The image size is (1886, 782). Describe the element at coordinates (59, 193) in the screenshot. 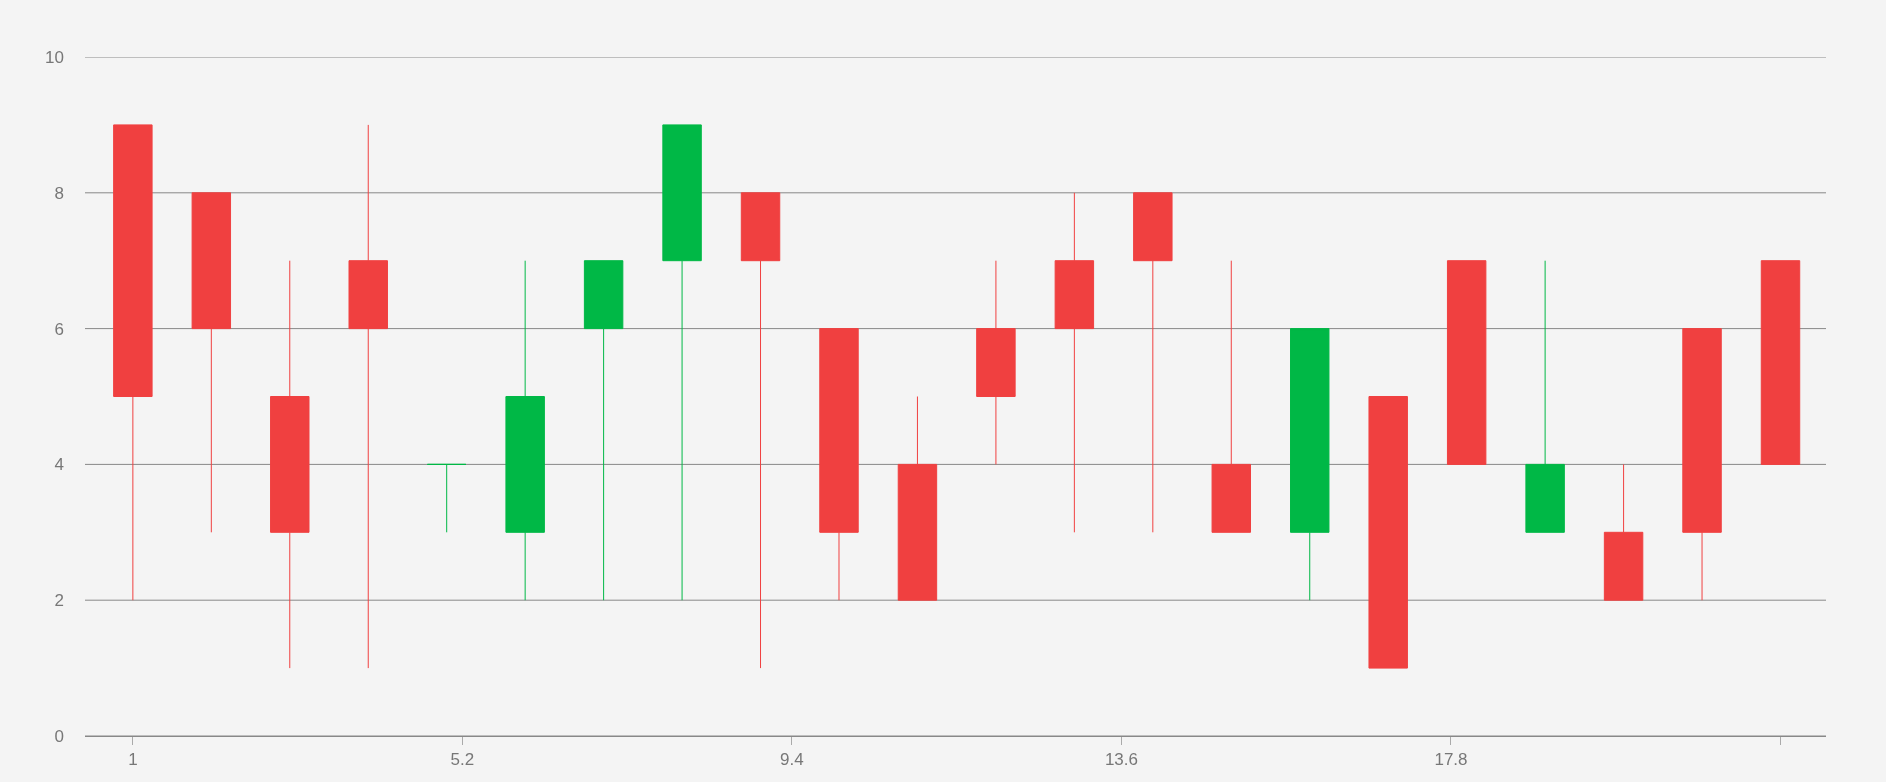

I see `y-tick-label: 8` at that location.